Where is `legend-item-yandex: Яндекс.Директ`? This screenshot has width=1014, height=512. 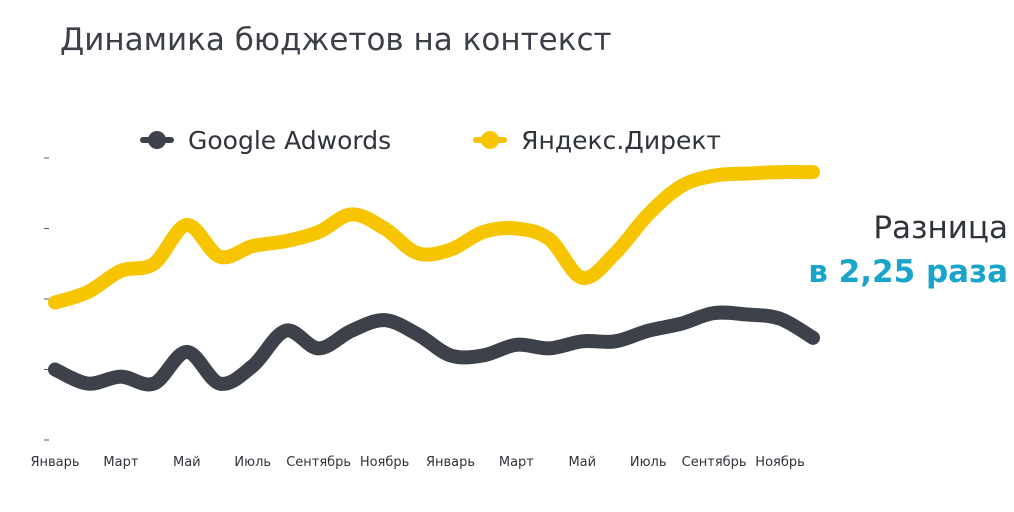 legend-item-yandex: Яндекс.Директ is located at coordinates (597, 140).